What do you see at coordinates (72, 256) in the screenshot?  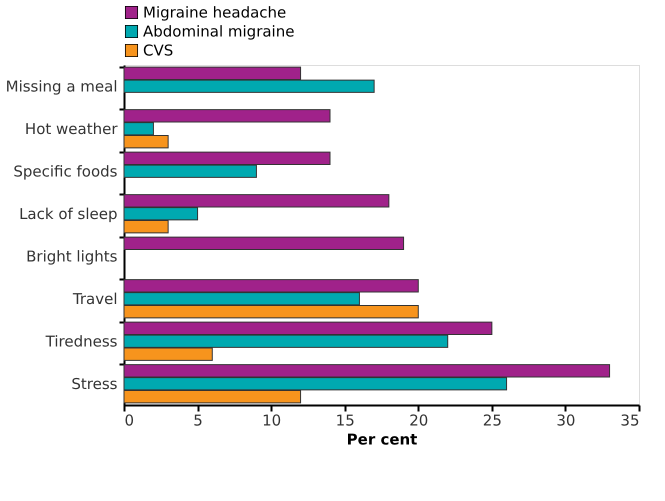 I see `y-tick-label: Bright lights` at bounding box center [72, 256].